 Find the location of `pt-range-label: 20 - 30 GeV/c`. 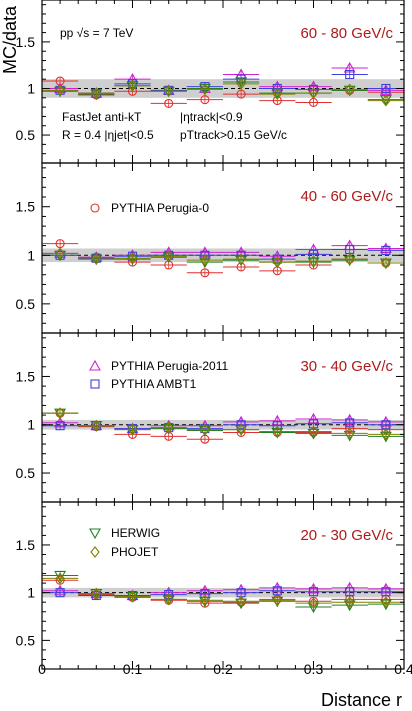

pt-range-label: 20 - 30 GeV/c is located at coordinates (346, 535).